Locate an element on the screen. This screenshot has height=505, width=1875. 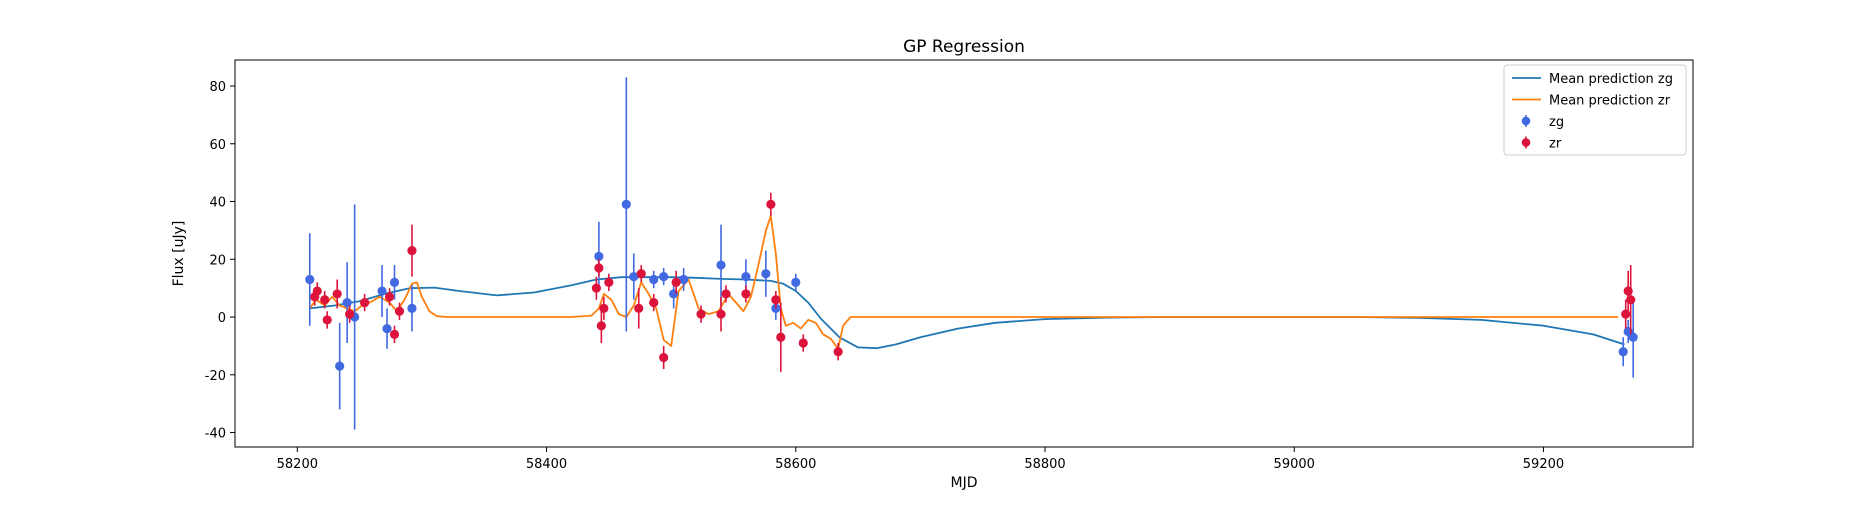
legend-label: Mean prediction zg is located at coordinates (1611, 79).